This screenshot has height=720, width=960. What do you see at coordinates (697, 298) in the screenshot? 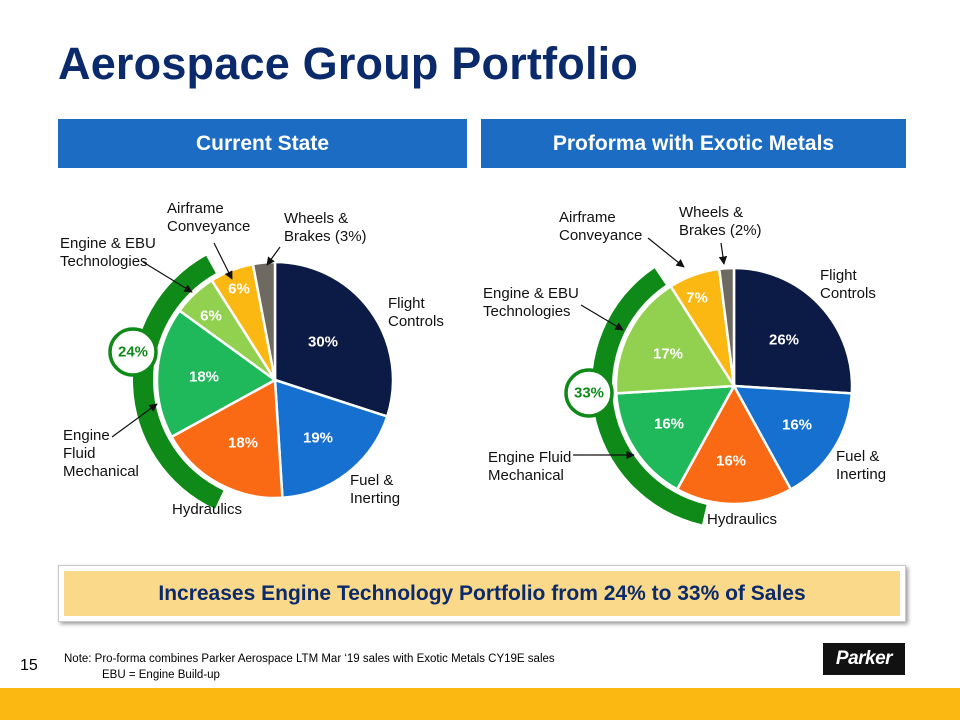
I see `slice-value-label: 7%` at bounding box center [697, 298].